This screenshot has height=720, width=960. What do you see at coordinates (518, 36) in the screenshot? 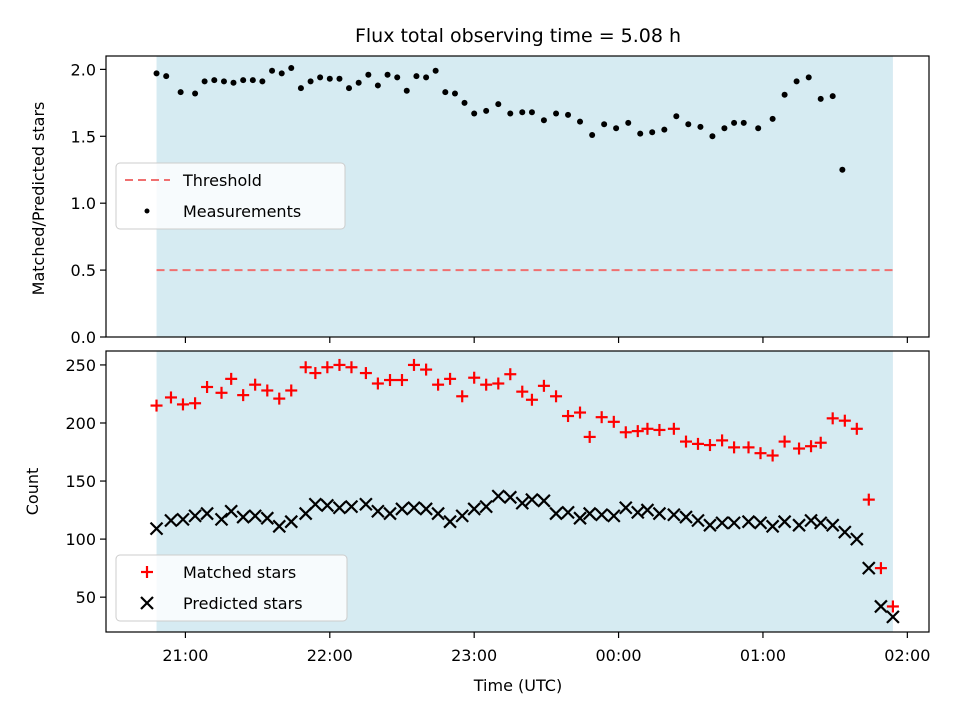
I see `chart-title: Flux total observing time = 5.08 h` at bounding box center [518, 36].